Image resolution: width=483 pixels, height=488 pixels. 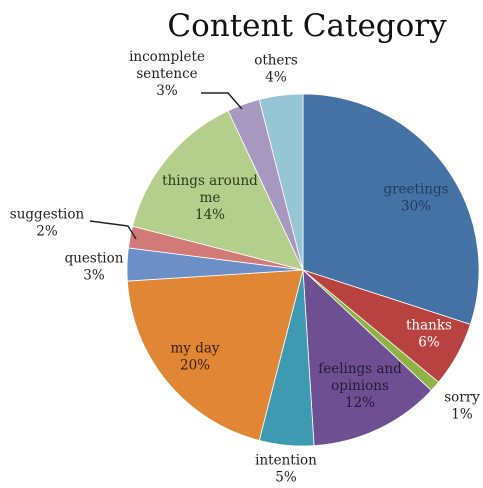 What do you see at coordinates (167, 57) in the screenshot?
I see `slice-name-label: incomplete` at bounding box center [167, 57].